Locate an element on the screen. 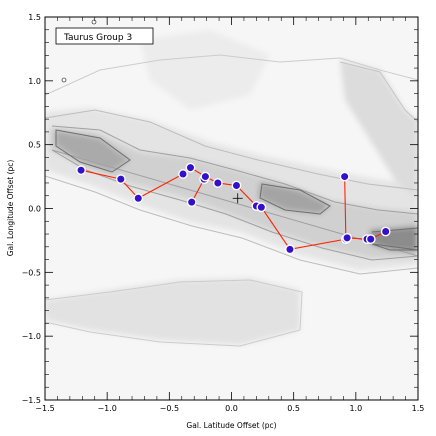 This screenshot has height=436, width=436. legend: Taurus Group 3 is located at coordinates (104, 36).